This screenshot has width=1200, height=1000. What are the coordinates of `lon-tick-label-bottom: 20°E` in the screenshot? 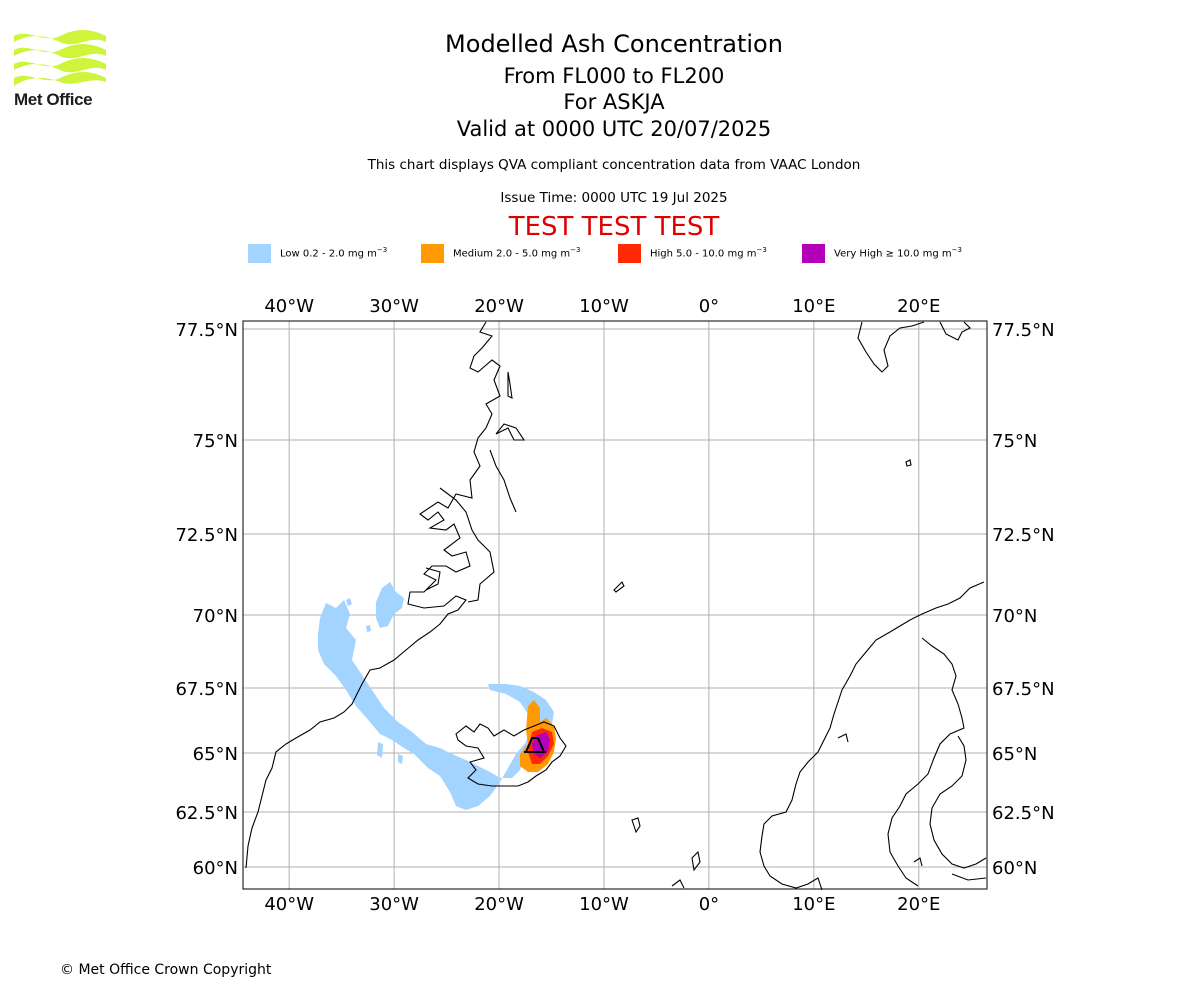 It's located at (918, 904).